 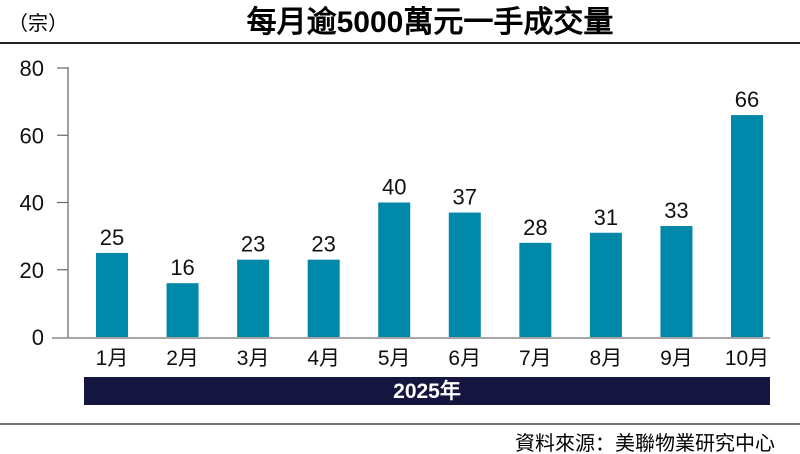 What do you see at coordinates (747, 358) in the screenshot?
I see `x-tick-label: 10月` at bounding box center [747, 358].